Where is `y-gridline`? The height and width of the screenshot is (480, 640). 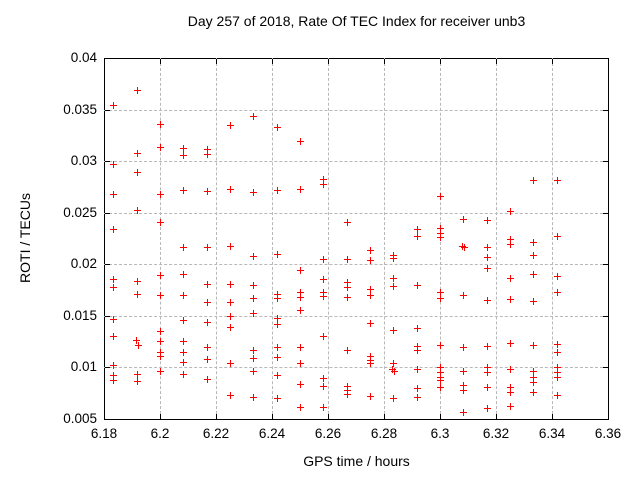
y-gridline is located at coordinates (356, 161).